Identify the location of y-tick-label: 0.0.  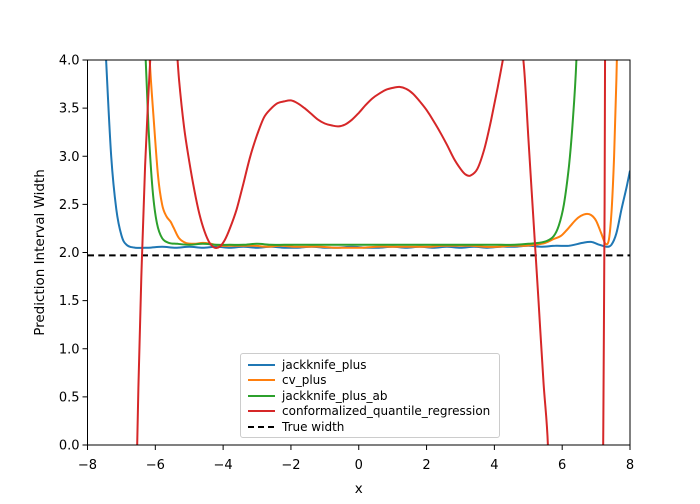
(69, 446).